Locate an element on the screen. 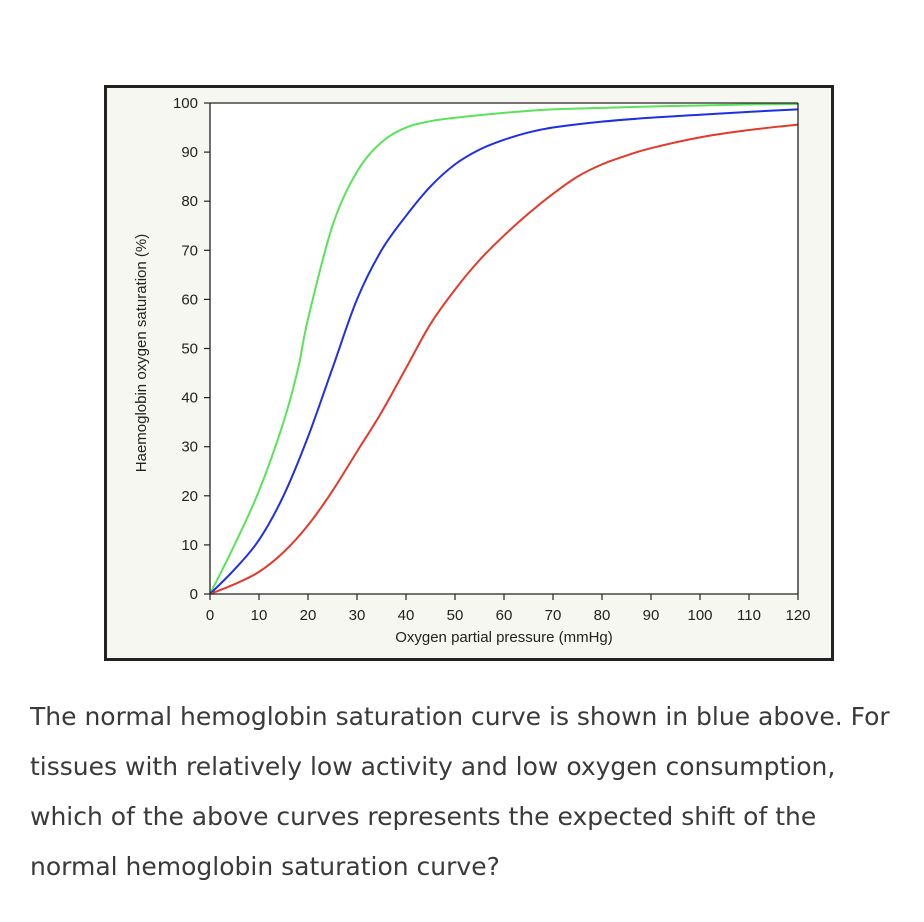 This screenshot has height=922, width=924. y-tick-label: 60 is located at coordinates (189, 299).